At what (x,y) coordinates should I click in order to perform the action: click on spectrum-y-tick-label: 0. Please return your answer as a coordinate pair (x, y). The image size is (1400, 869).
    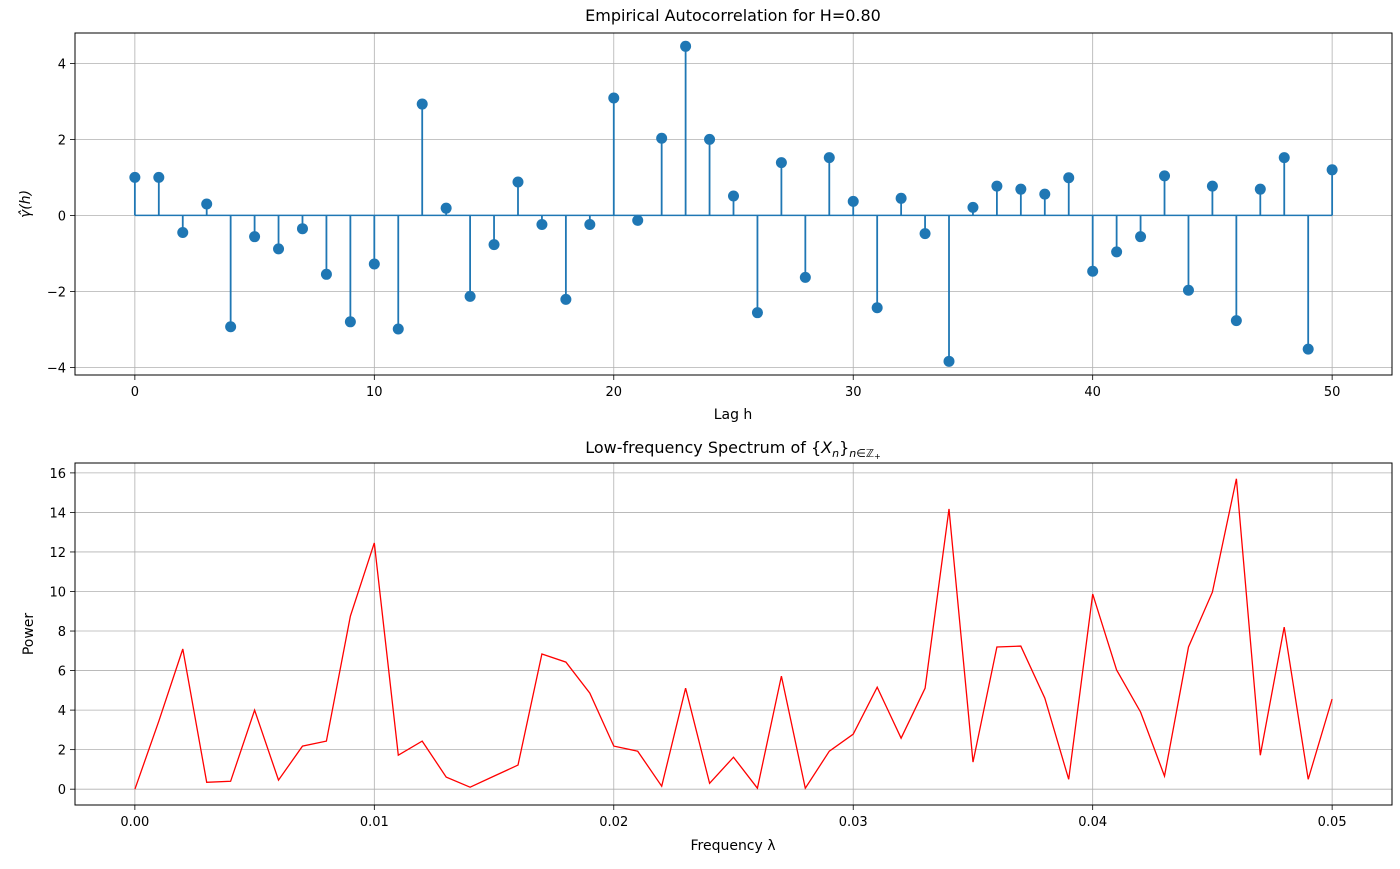
    Looking at the image, I should click on (62, 790).